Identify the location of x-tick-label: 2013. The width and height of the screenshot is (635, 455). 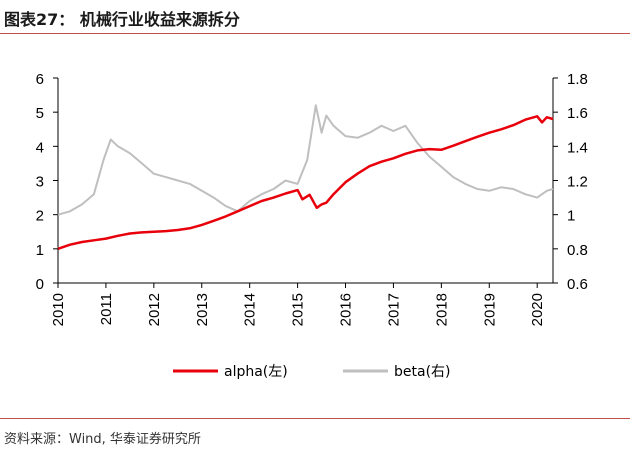
(202, 309).